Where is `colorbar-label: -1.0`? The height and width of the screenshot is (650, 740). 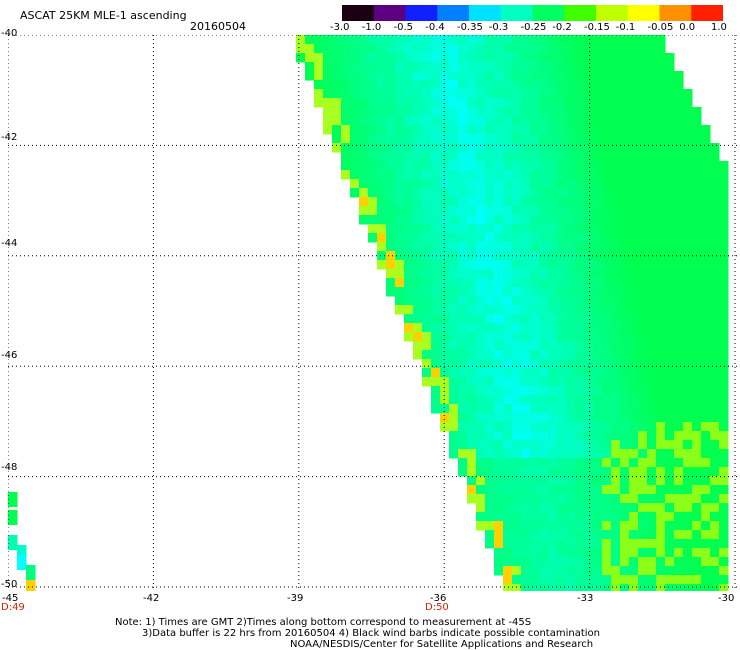 colorbar-label: -1.0 is located at coordinates (371, 27).